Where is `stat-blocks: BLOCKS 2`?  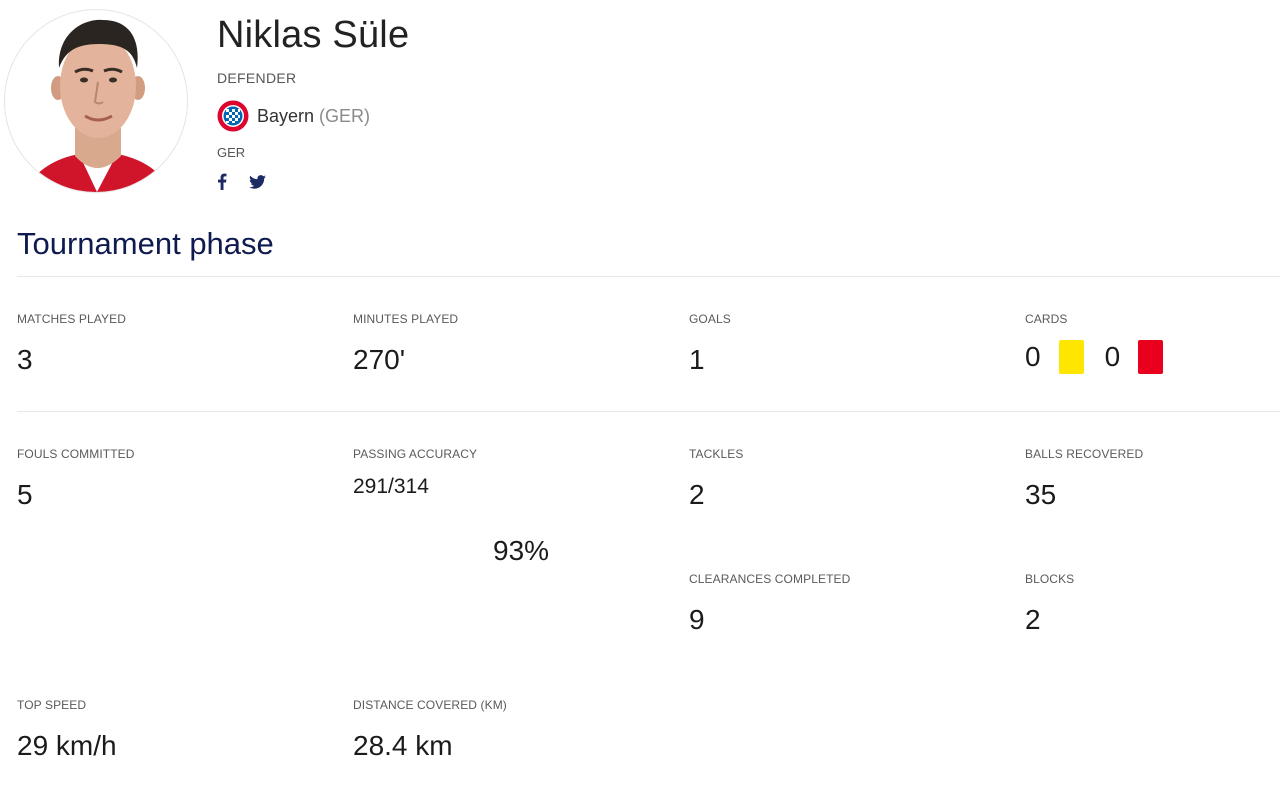 stat-blocks: BLOCKS 2 is located at coordinates (1049, 604).